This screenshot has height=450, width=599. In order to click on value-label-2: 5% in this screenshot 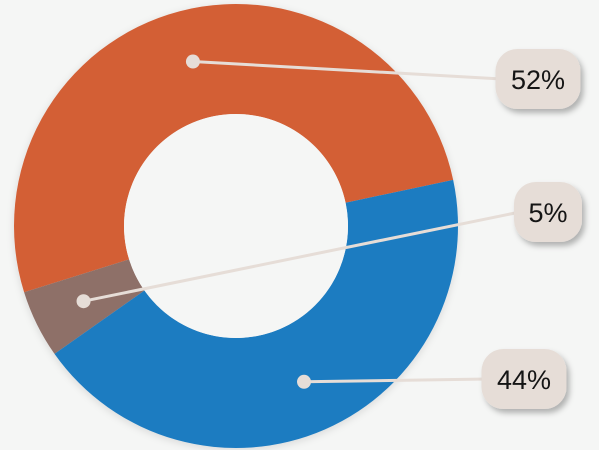, I will do `click(547, 213)`.